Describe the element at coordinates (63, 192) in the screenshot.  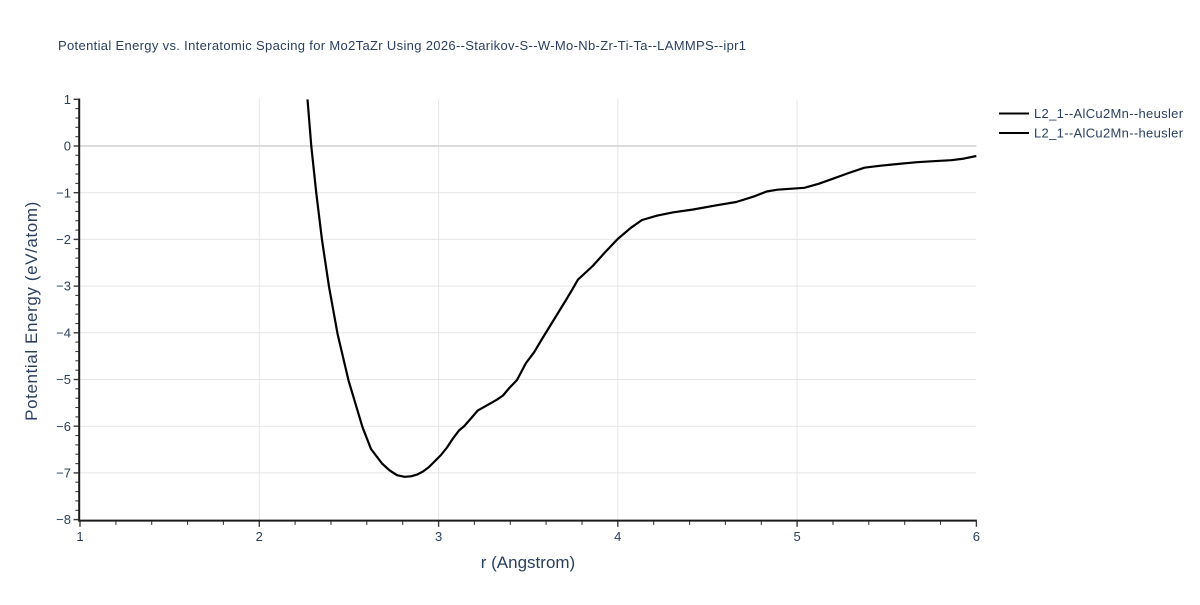
I see `svg-text: −1` at that location.